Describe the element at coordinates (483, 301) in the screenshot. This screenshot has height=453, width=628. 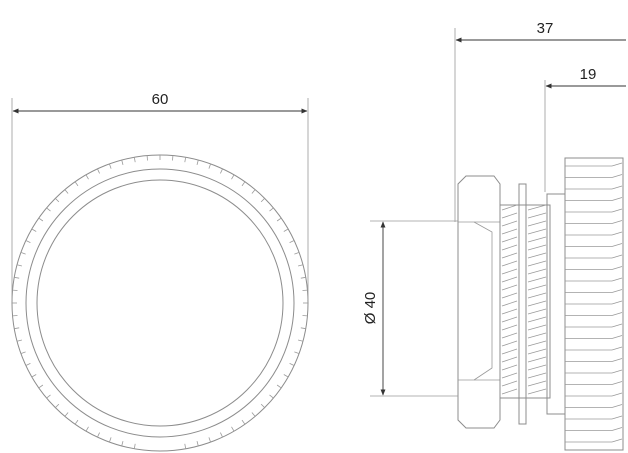
I see `side-lock-nut-facet` at that location.